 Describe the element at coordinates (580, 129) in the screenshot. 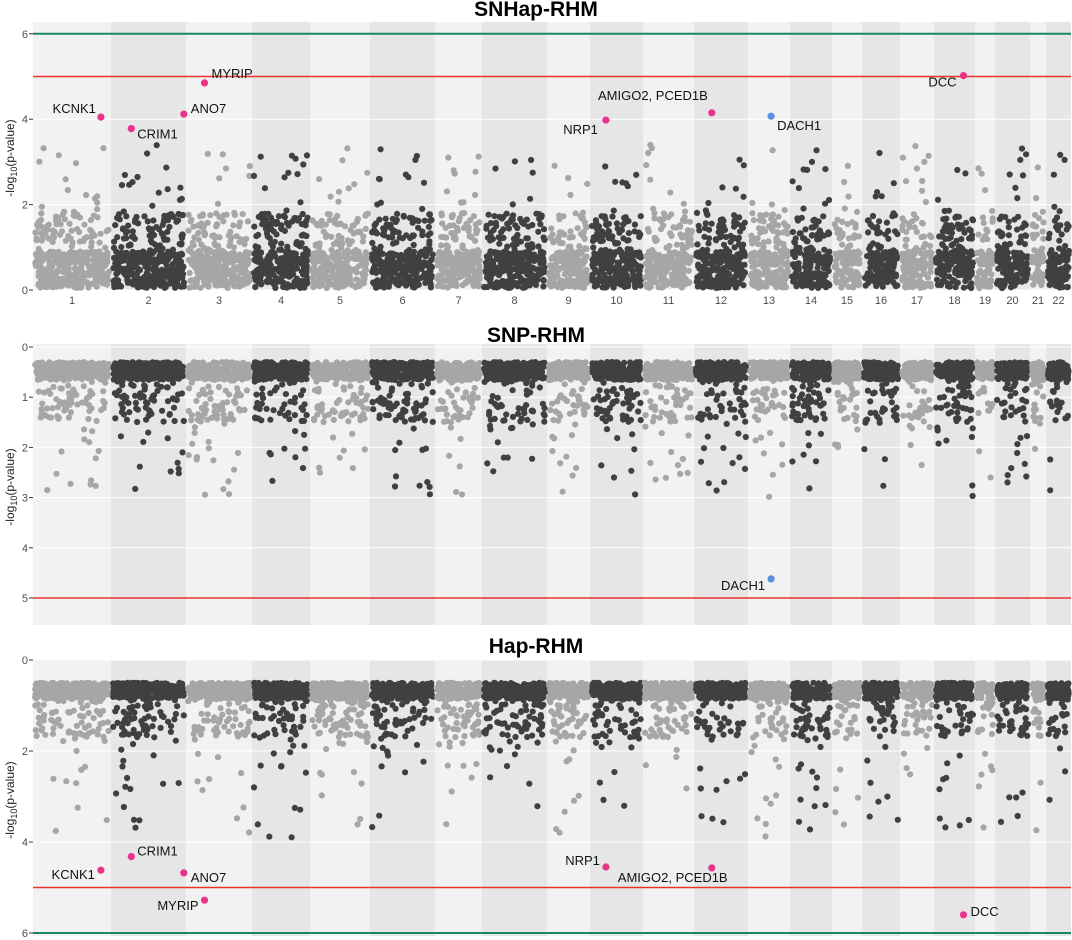

I see `gene-label: NRP1` at that location.